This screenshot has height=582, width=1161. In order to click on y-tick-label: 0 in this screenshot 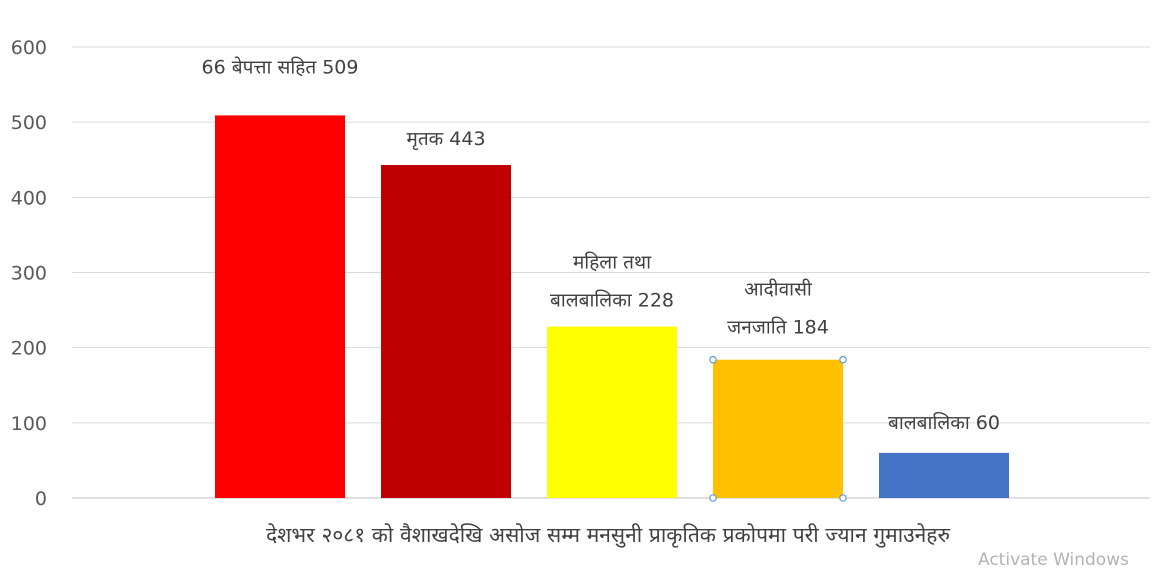, I will do `click(41, 499)`.